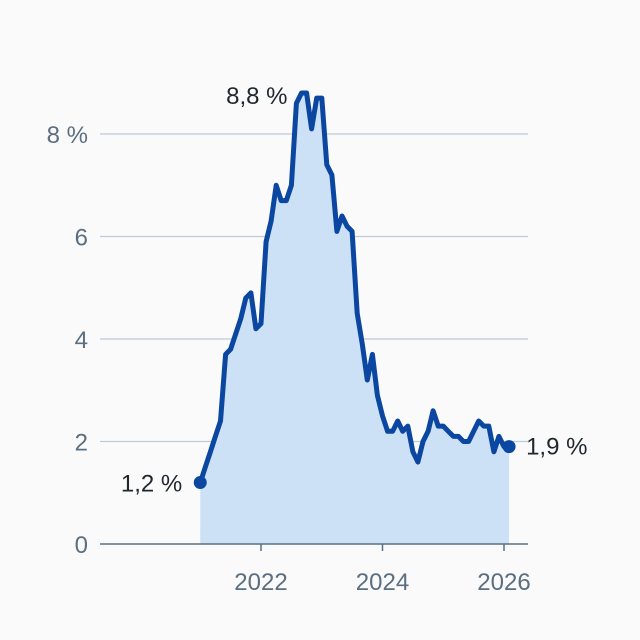  What do you see at coordinates (81, 443) in the screenshot?
I see `y-tick-label: 2` at bounding box center [81, 443].